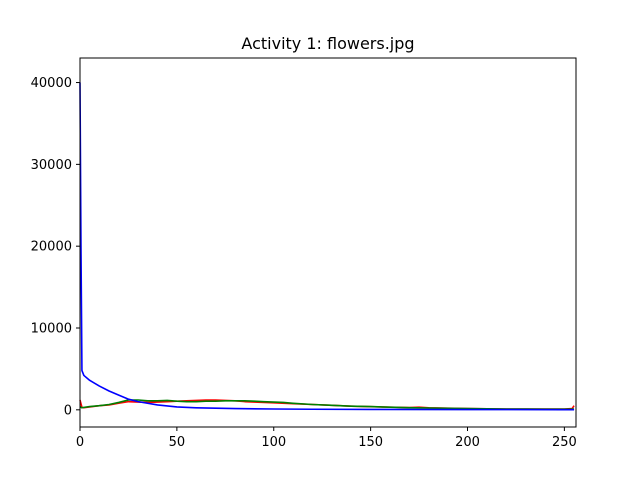 The width and height of the screenshot is (640, 480). I want to click on y-tick-label: 30000, so click(51, 165).